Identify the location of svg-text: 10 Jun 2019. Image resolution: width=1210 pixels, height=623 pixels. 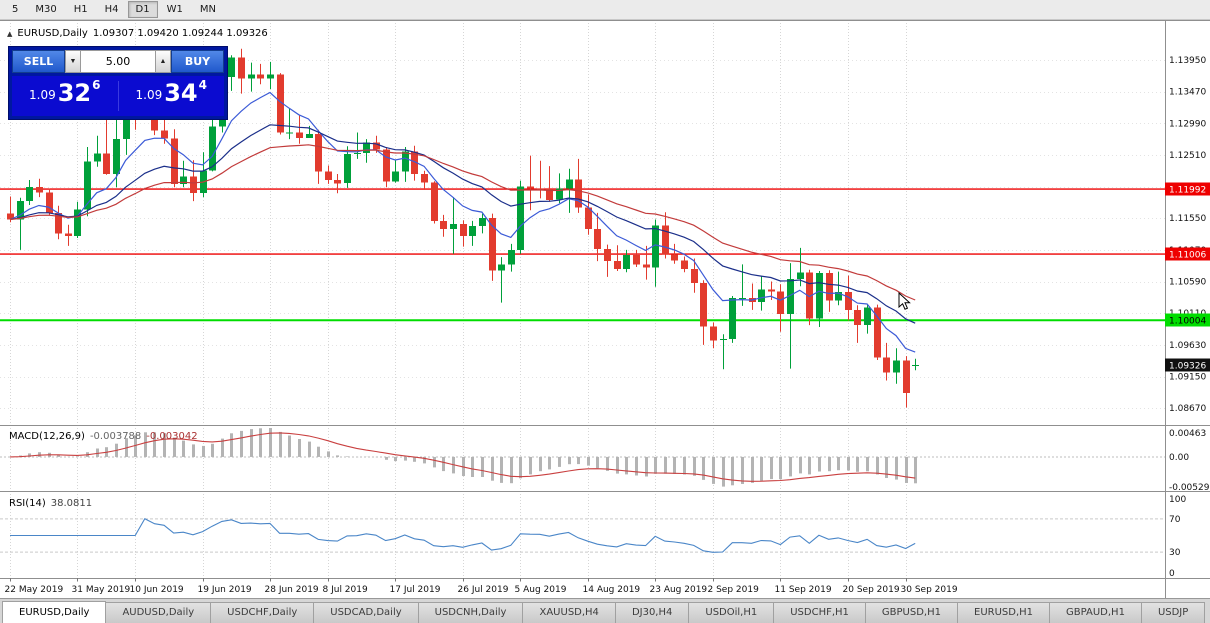
(157, 590).